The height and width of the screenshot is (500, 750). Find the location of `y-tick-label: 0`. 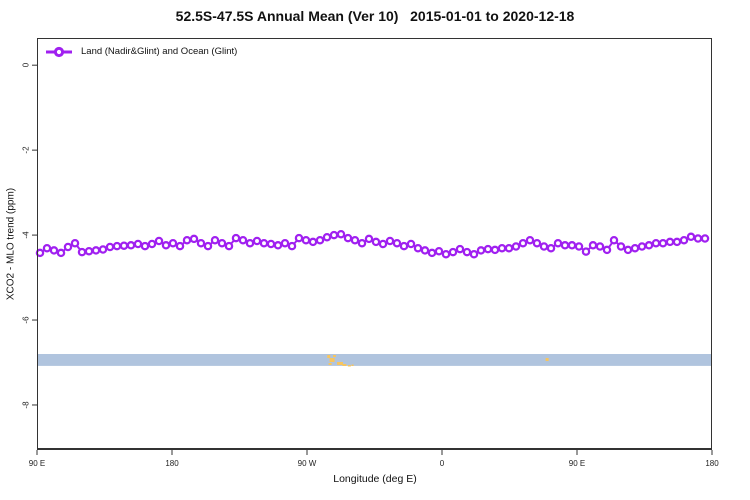

y-tick-label: 0 is located at coordinates (26, 65).